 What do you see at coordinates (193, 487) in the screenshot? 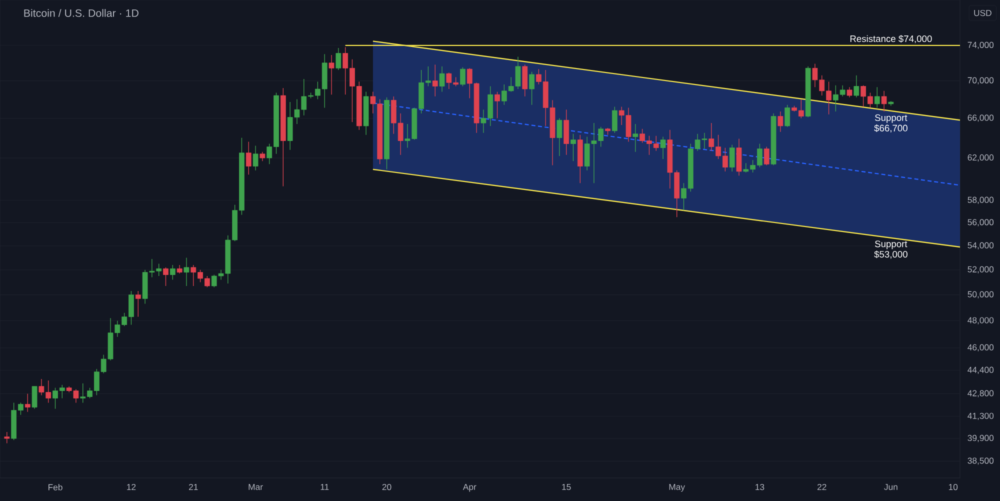
I see `x-tick-label: 21` at bounding box center [193, 487].